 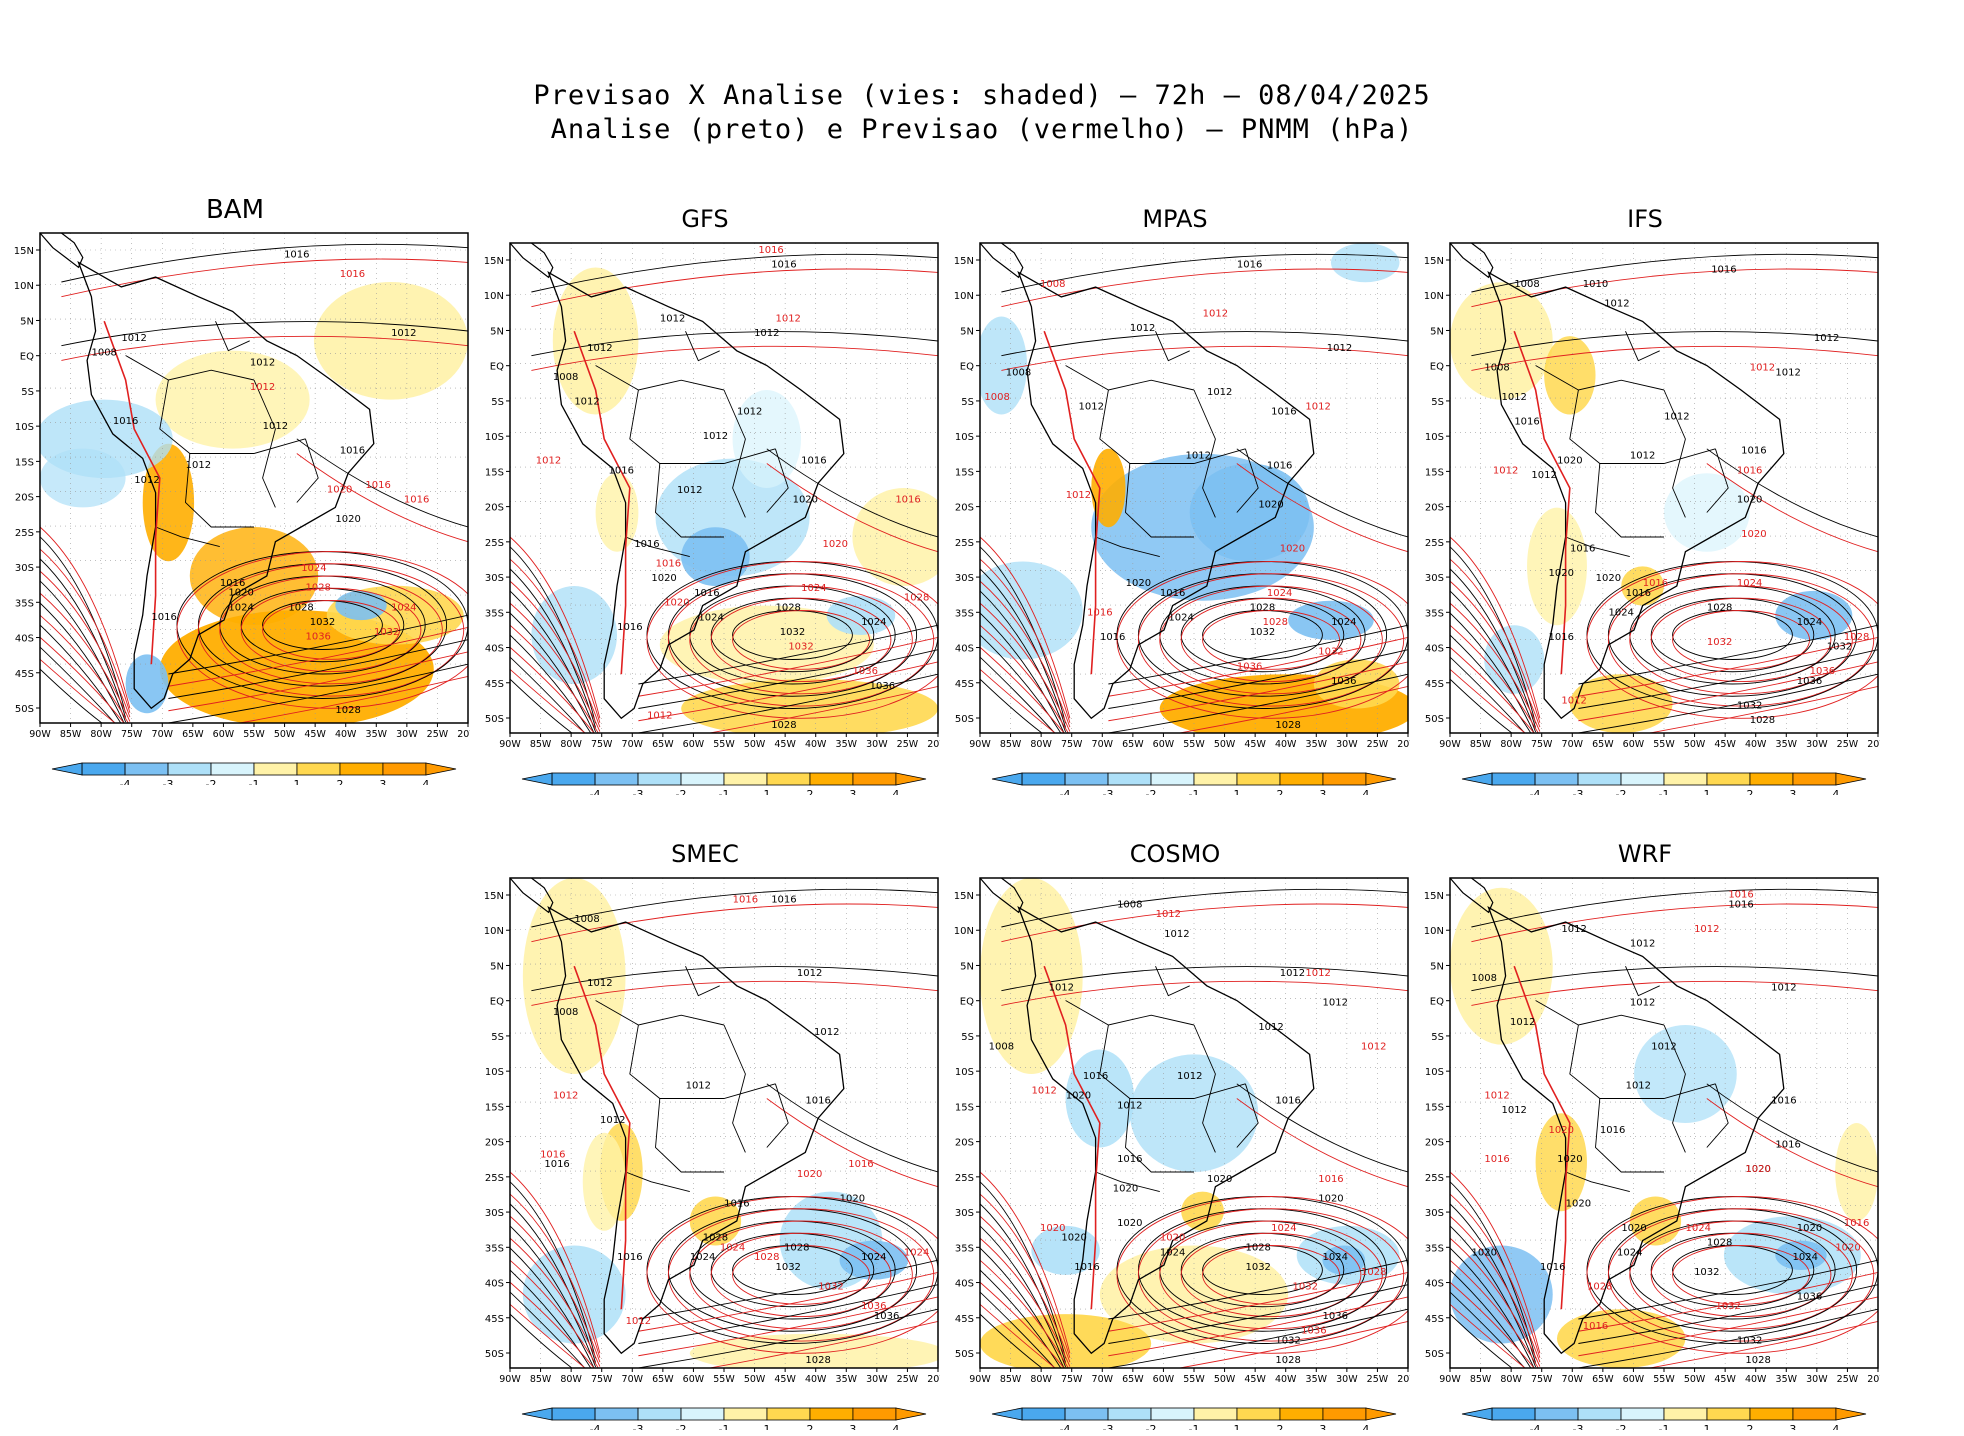 I want to click on lat-label: 5S, so click(x=967, y=1037).